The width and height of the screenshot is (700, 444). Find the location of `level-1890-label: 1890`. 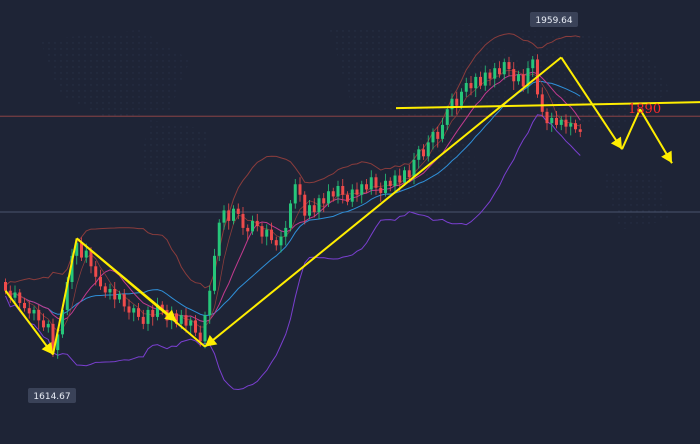

level-1890-label: 1890 is located at coordinates (644, 109).